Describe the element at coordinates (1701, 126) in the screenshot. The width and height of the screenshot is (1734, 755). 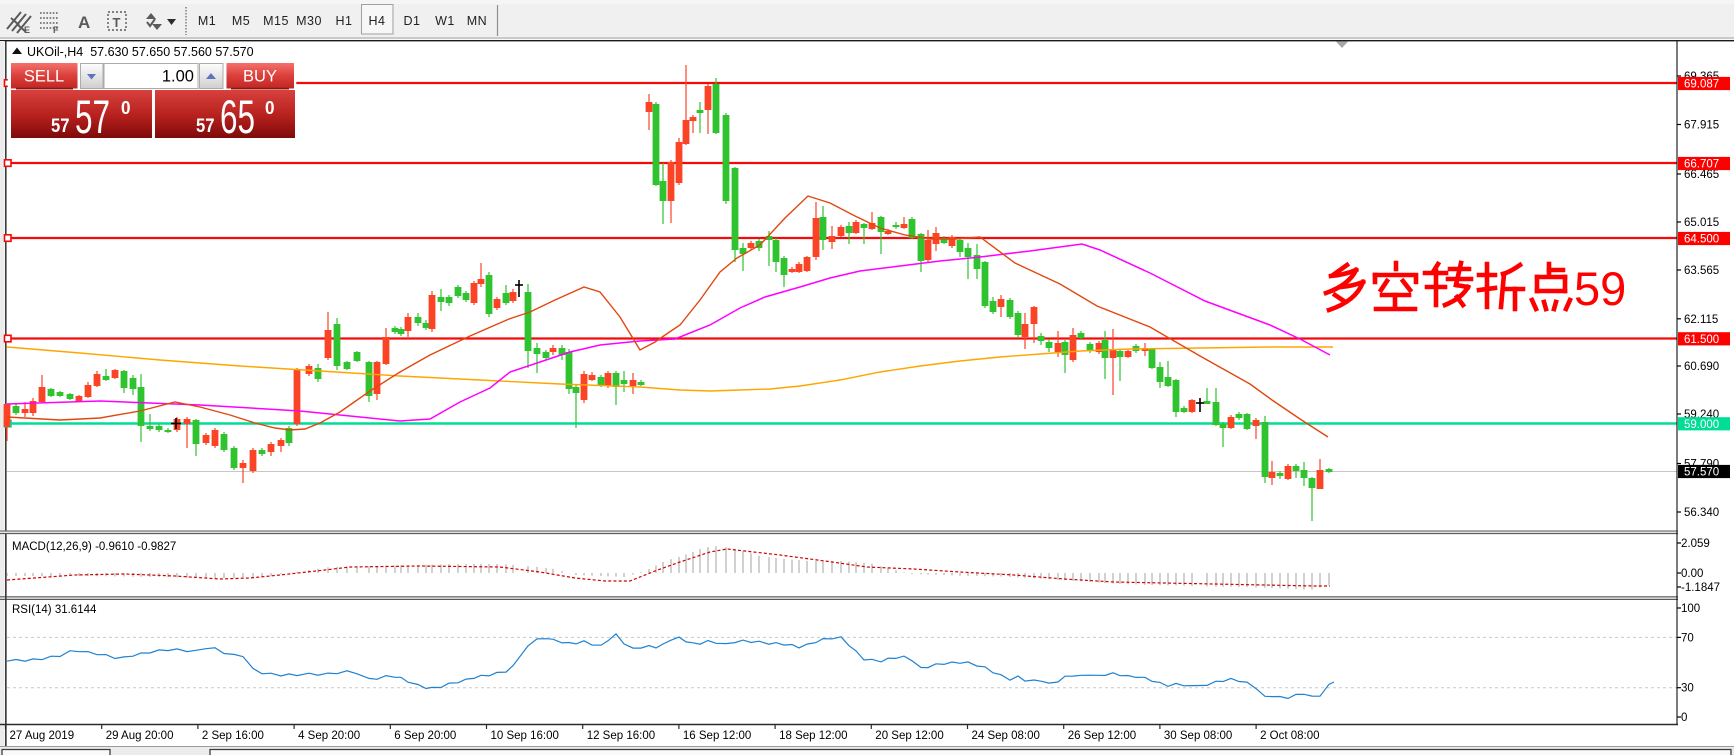
I see `svg-text: 67.915` at that location.